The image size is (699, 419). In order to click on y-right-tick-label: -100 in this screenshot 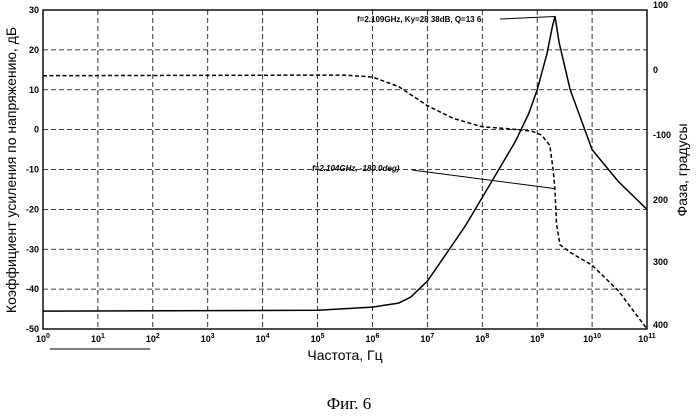, I will do `click(662, 135)`.